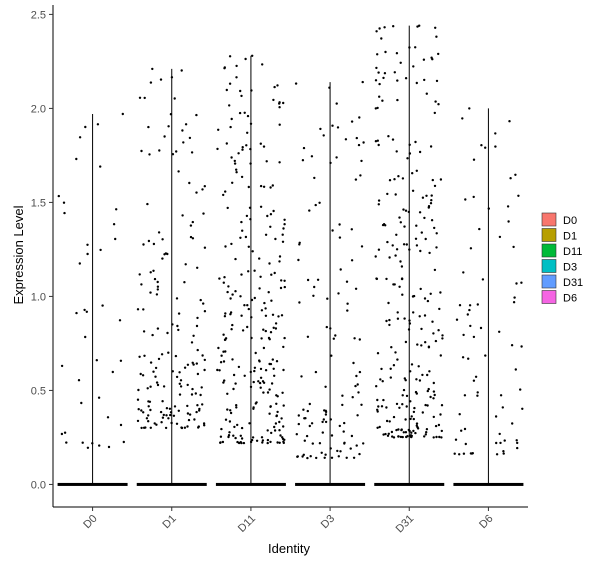 This screenshot has height=568, width=600. What do you see at coordinates (38, 297) in the screenshot?
I see `y-tick-label: 1.0` at bounding box center [38, 297].